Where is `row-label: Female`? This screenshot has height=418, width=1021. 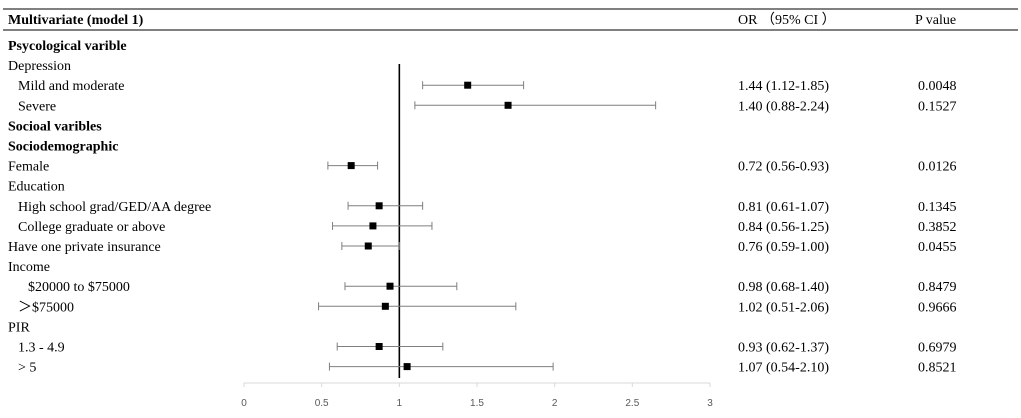 row-label: Female is located at coordinates (28, 167).